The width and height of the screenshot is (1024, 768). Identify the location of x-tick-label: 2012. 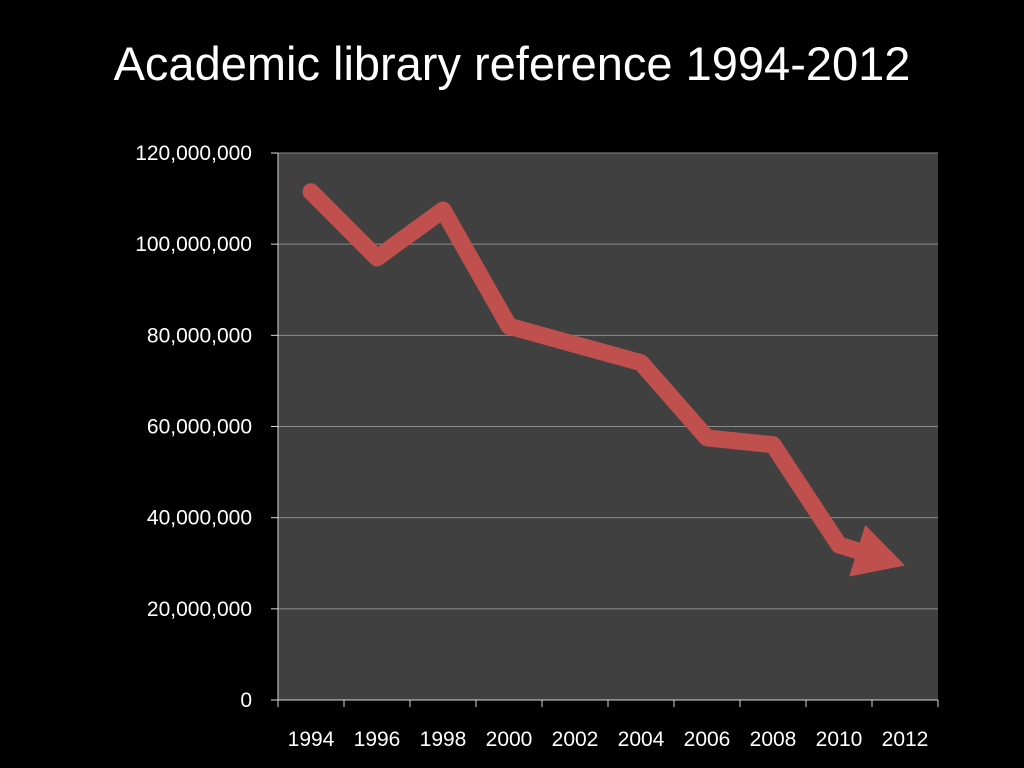
(905, 739).